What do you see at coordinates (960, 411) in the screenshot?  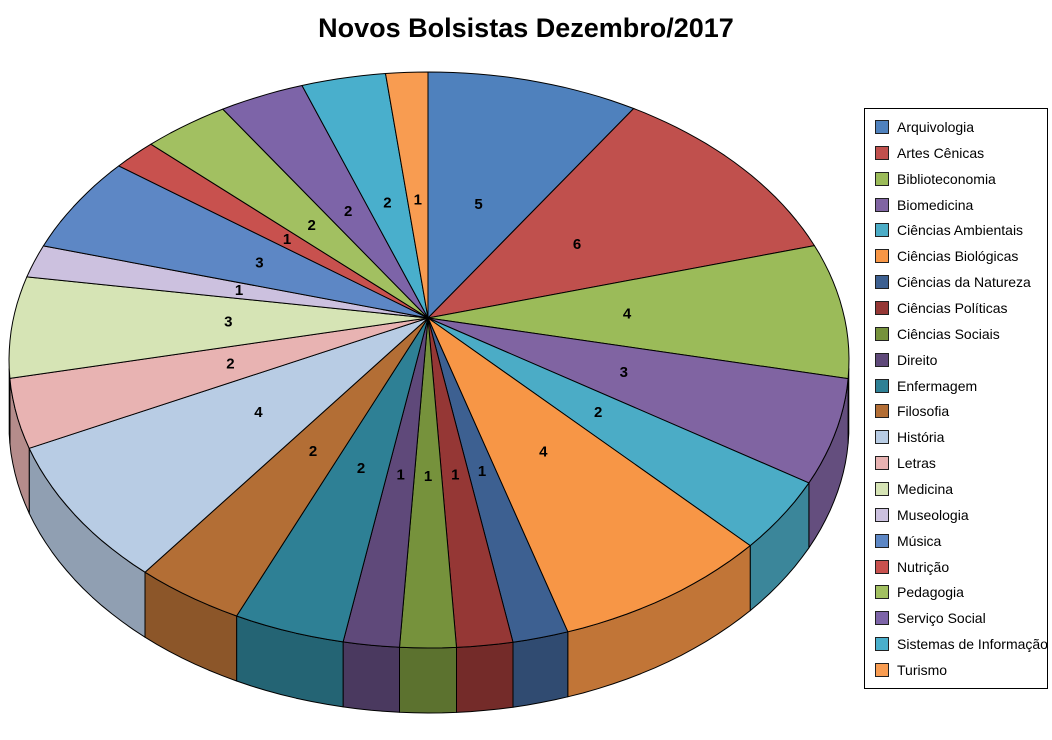 I see `legend-item-11: Filosofia` at bounding box center [960, 411].